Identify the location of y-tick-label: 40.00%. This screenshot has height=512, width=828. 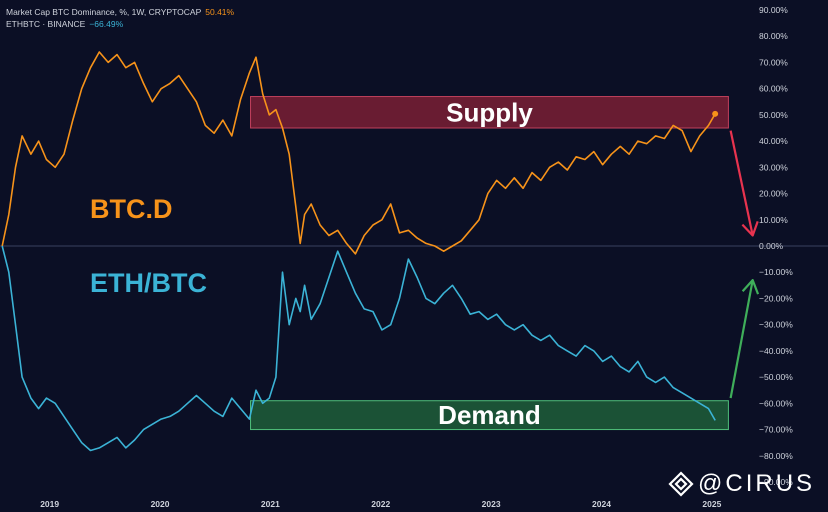
(773, 141).